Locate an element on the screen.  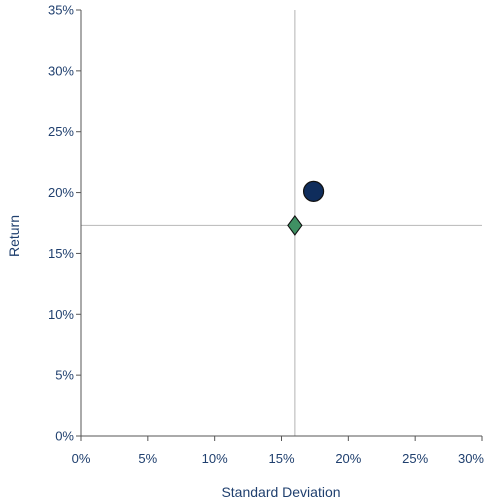
y-axis-title: Return is located at coordinates (14, 236).